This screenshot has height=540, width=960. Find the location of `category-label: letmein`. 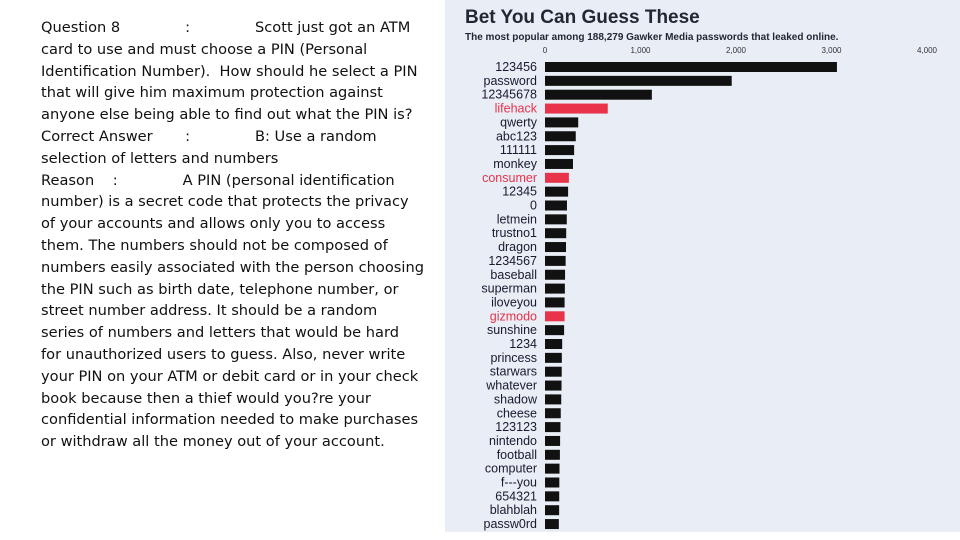

category-label: letmein is located at coordinates (517, 219).